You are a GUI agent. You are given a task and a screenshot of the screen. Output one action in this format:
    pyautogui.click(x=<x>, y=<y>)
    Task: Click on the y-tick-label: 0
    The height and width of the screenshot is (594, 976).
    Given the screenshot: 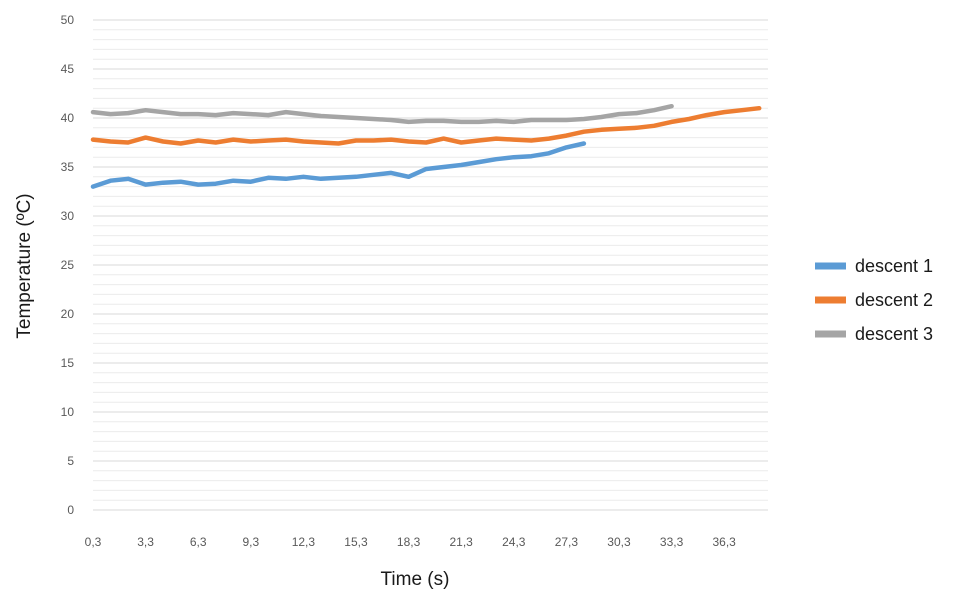 What is the action you would take?
    pyautogui.click(x=70, y=510)
    